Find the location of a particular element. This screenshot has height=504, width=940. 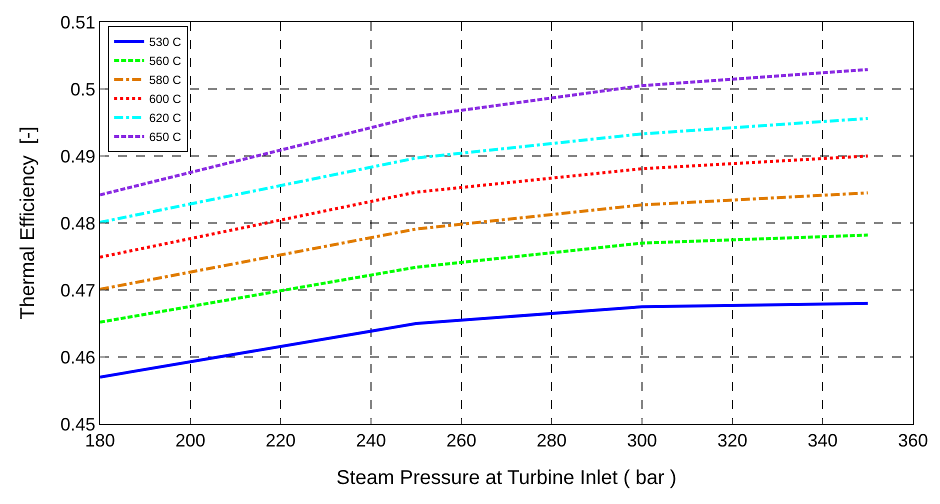

y-tick-label: 0.5 is located at coordinates (83, 89).